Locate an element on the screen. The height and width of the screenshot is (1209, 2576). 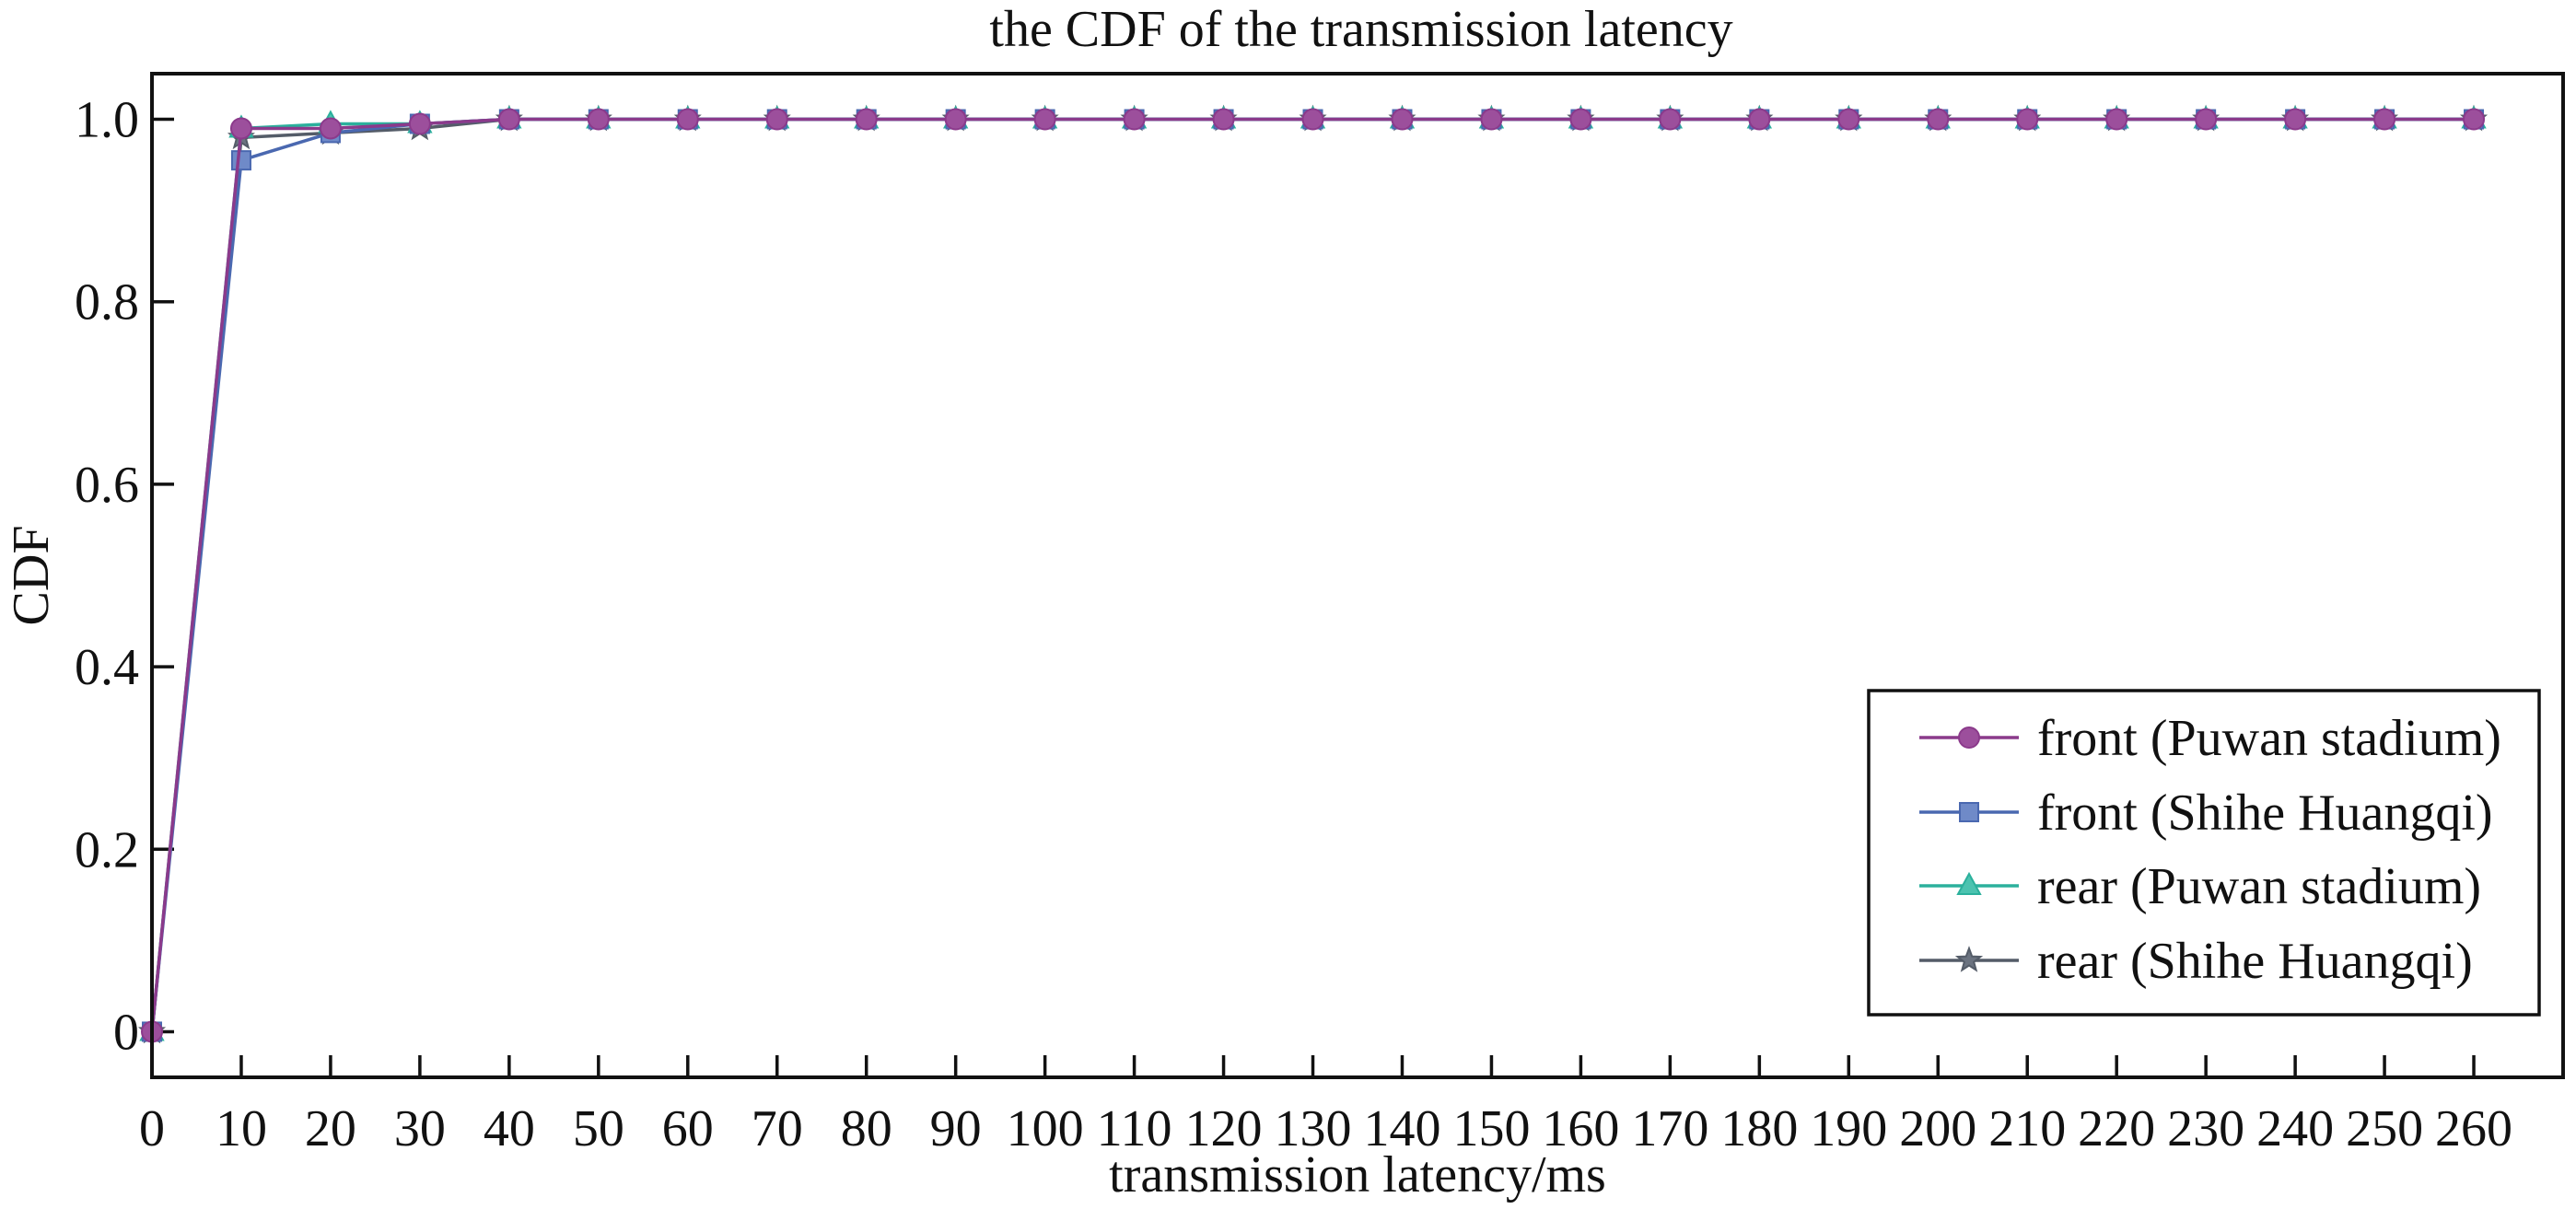
y-axis-label: CDF is located at coordinates (31, 576).